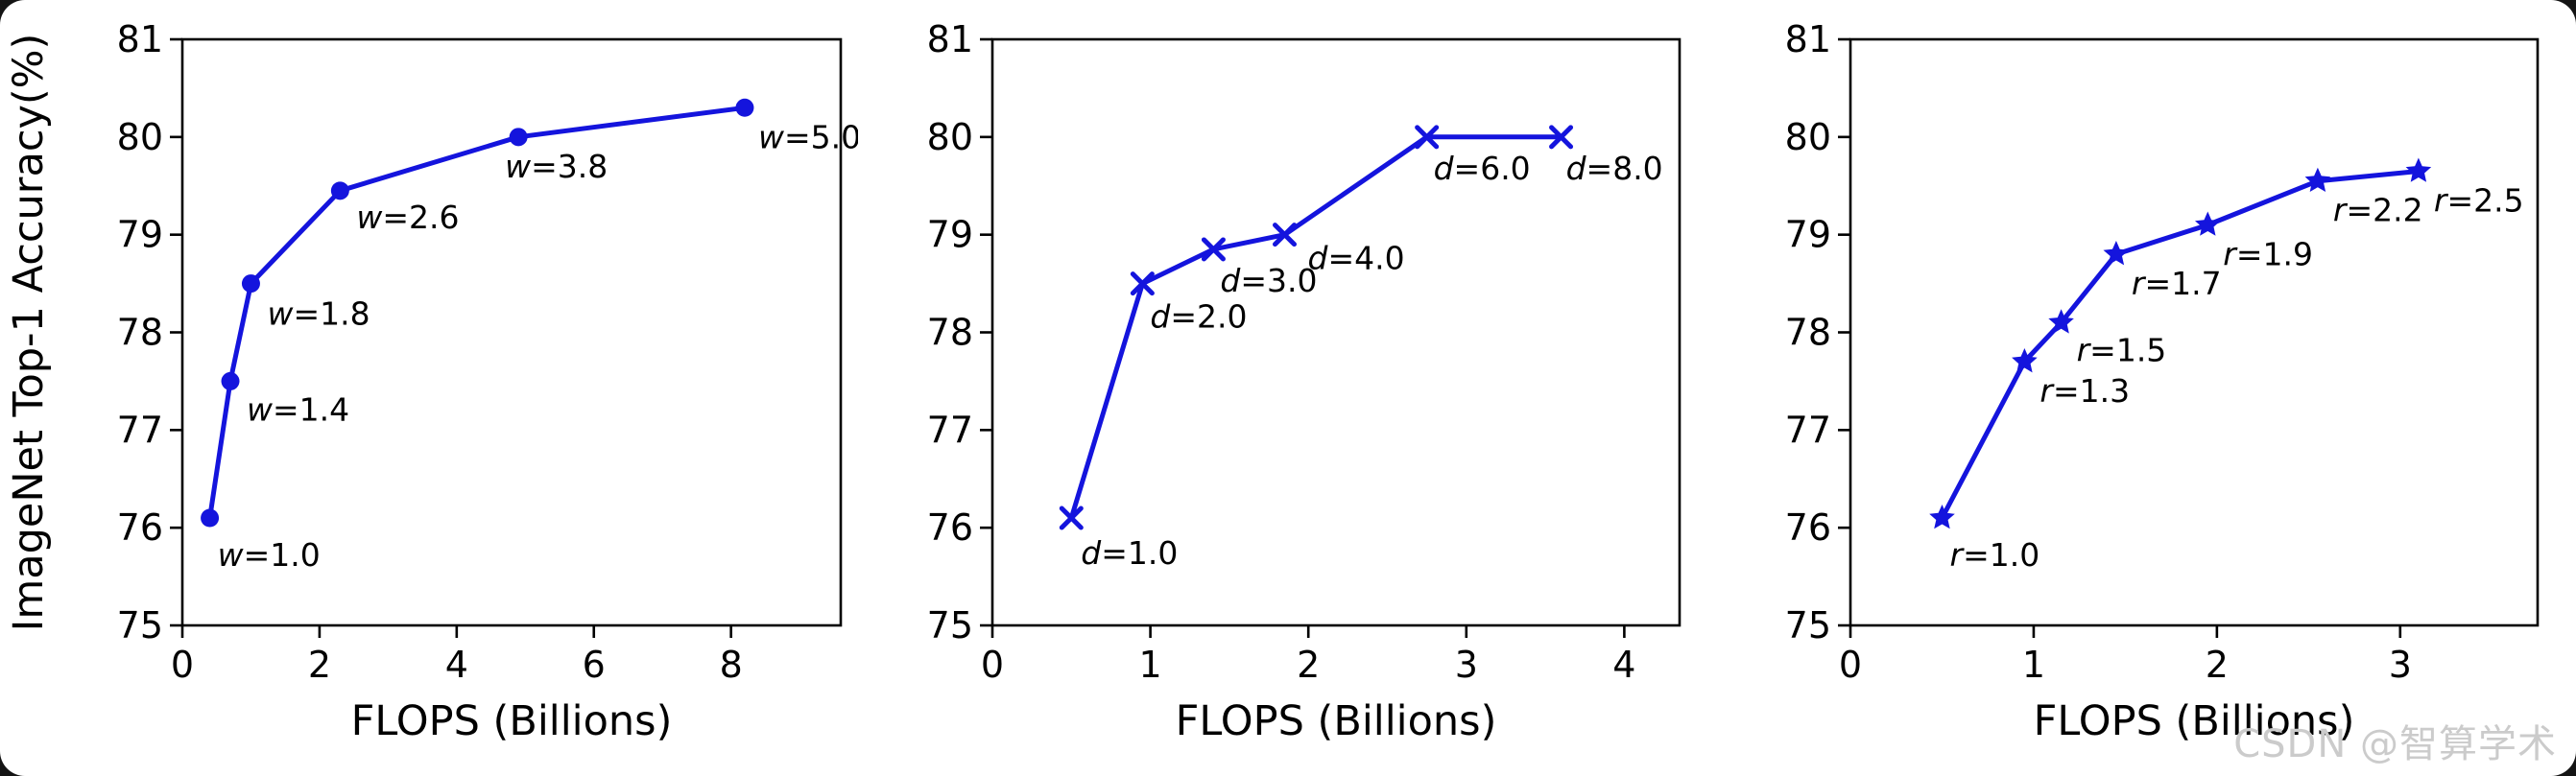 The image size is (2576, 776). I want to click on x-tick-label: 8, so click(731, 665).